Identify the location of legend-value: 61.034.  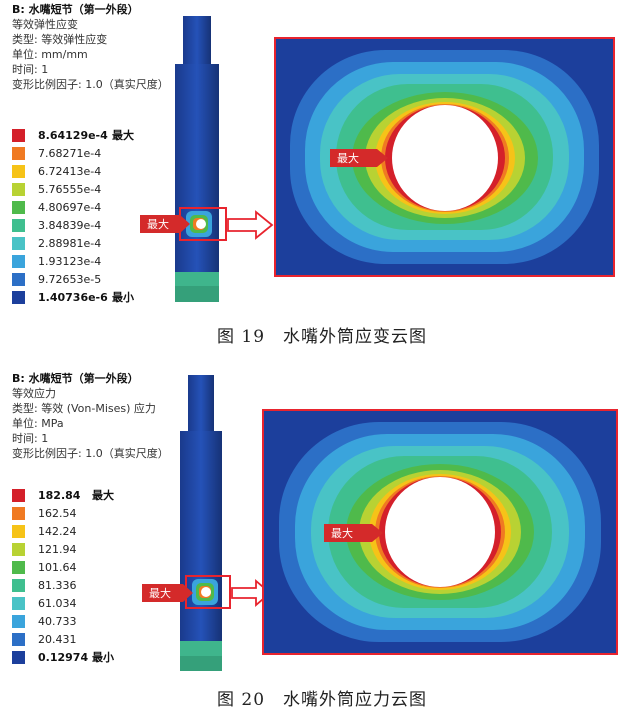
(57, 603).